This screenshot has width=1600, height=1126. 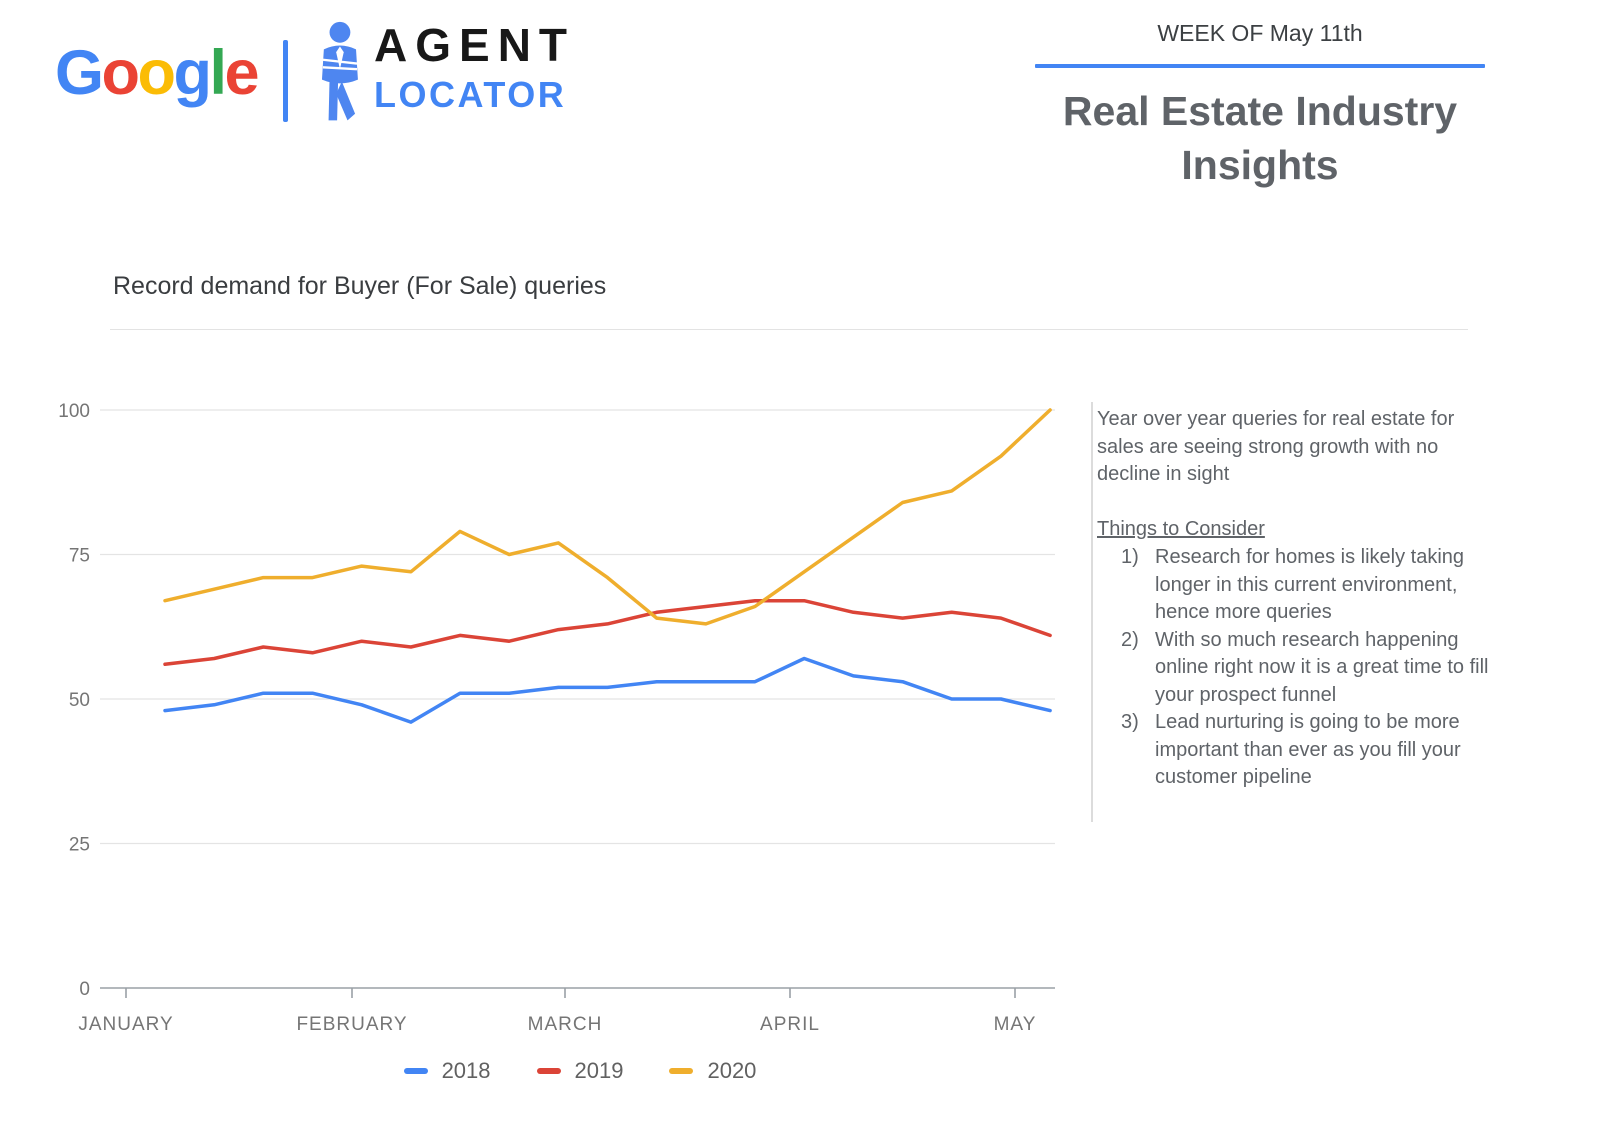 I want to click on agentlocator-person-icon, so click(x=339, y=71).